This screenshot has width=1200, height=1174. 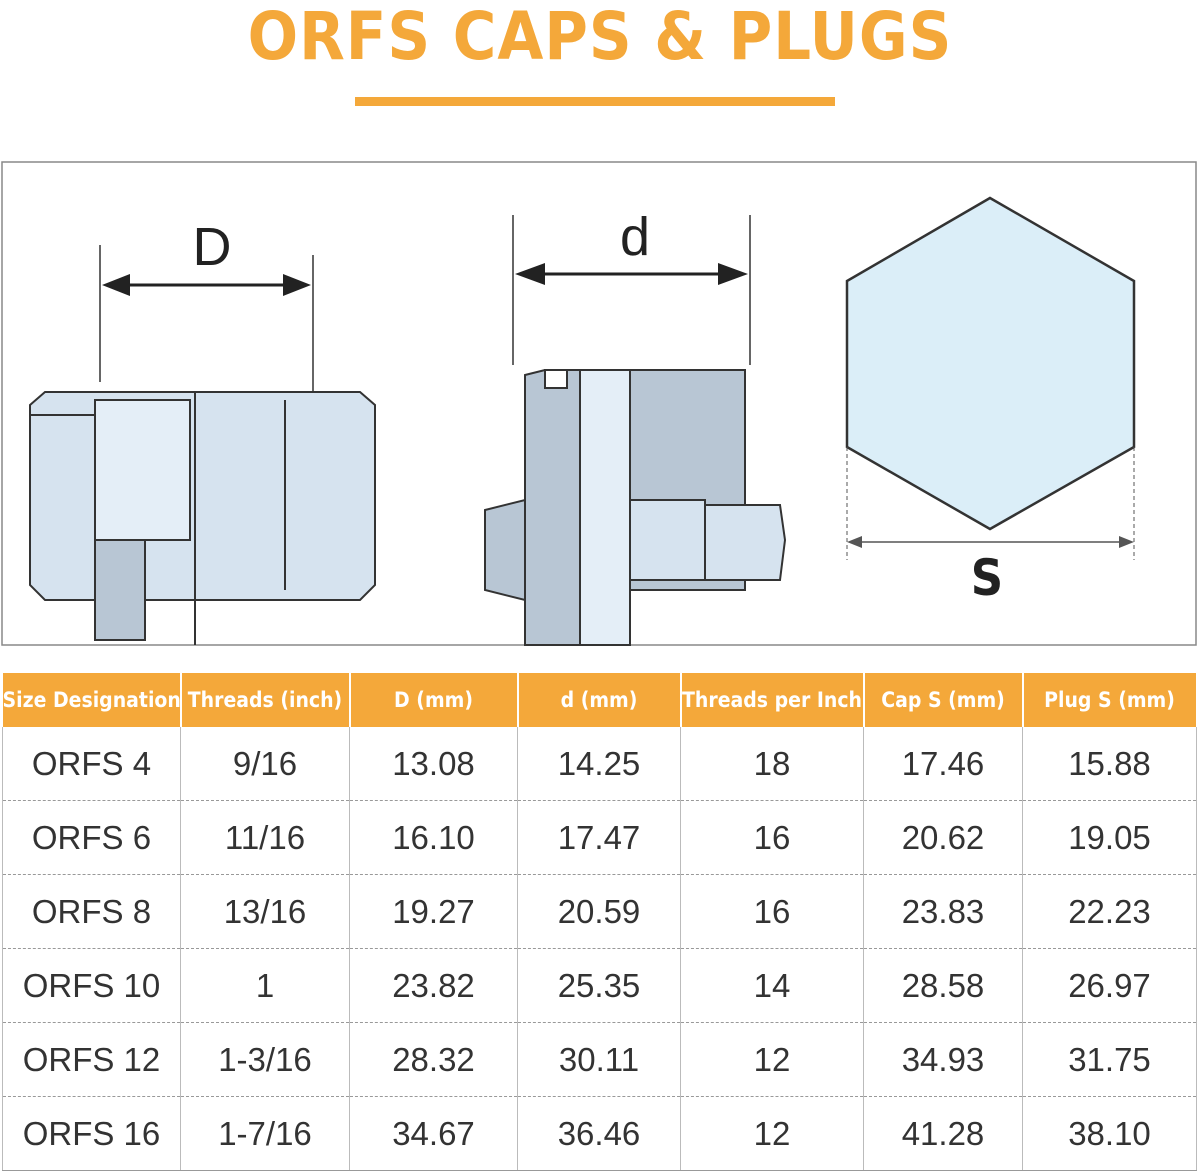 I want to click on table-cell: 36.46, so click(x=599, y=1133).